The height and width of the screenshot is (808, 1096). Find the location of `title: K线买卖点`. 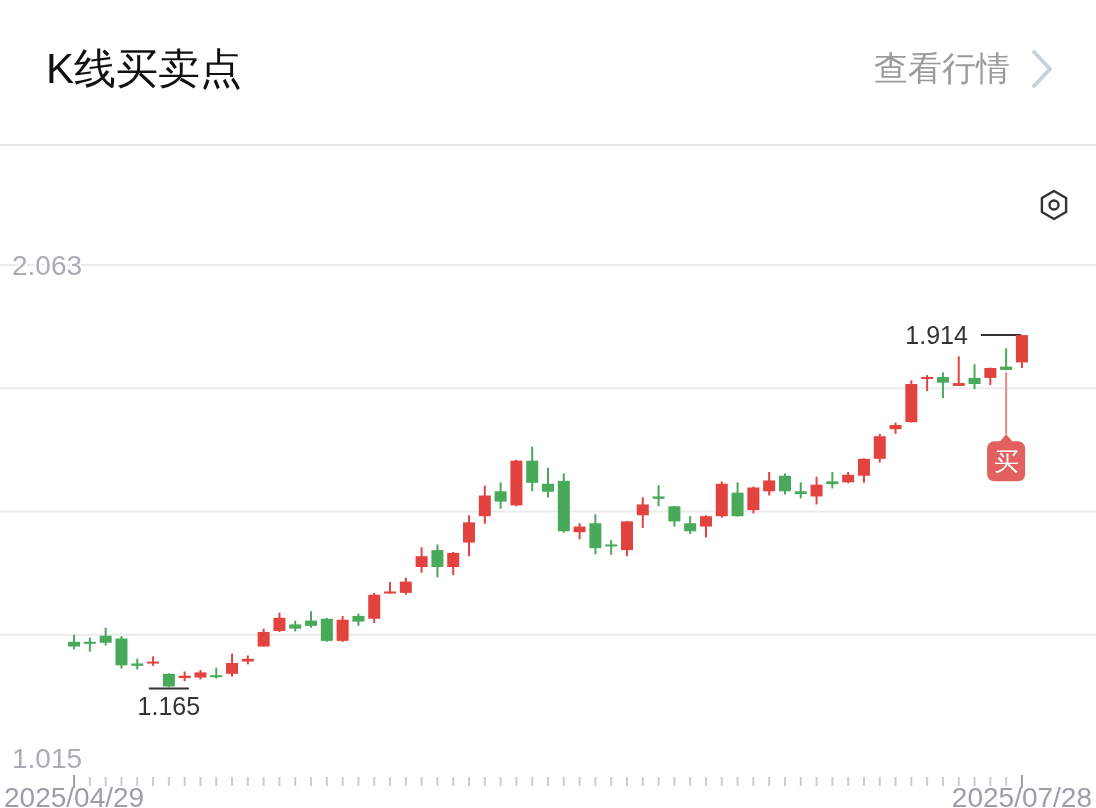

title: K线买卖点 is located at coordinates (144, 68).